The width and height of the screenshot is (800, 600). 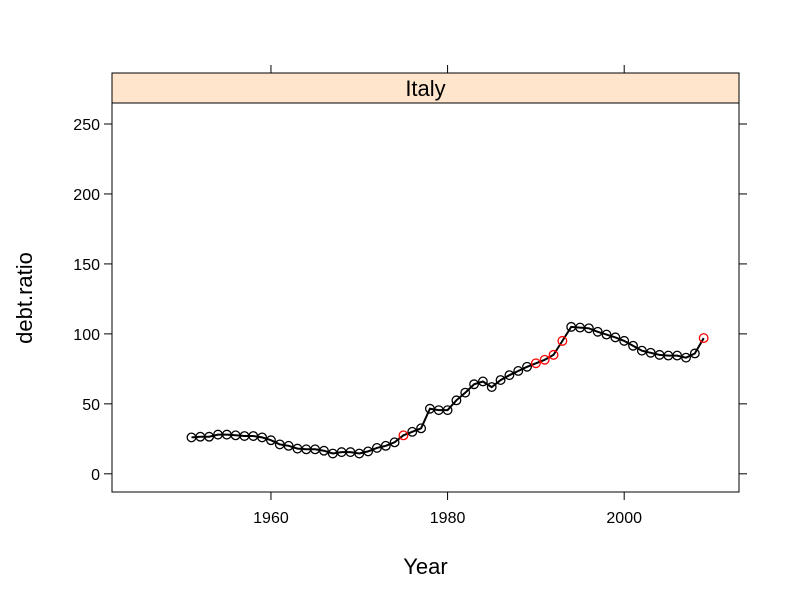 What do you see at coordinates (91, 405) in the screenshot?
I see `y-tick-label: 50` at bounding box center [91, 405].